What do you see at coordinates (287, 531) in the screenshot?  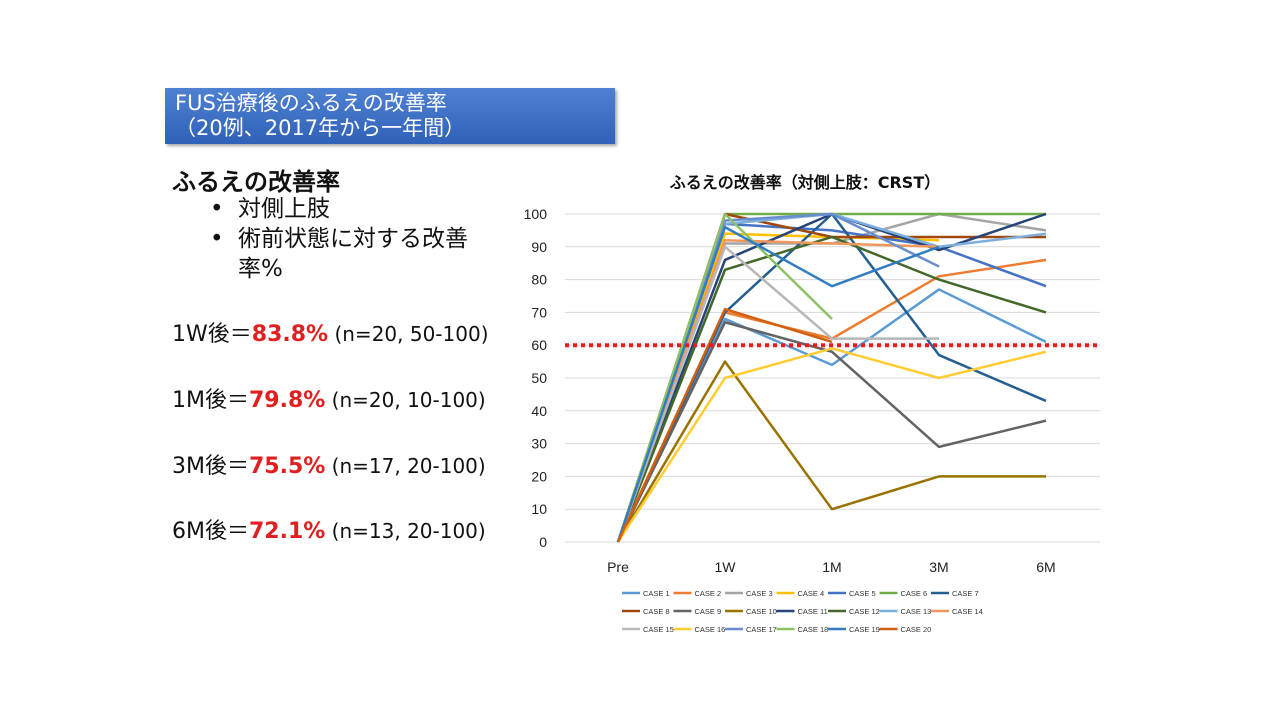 I see `stat-value: 72.1%` at bounding box center [287, 531].